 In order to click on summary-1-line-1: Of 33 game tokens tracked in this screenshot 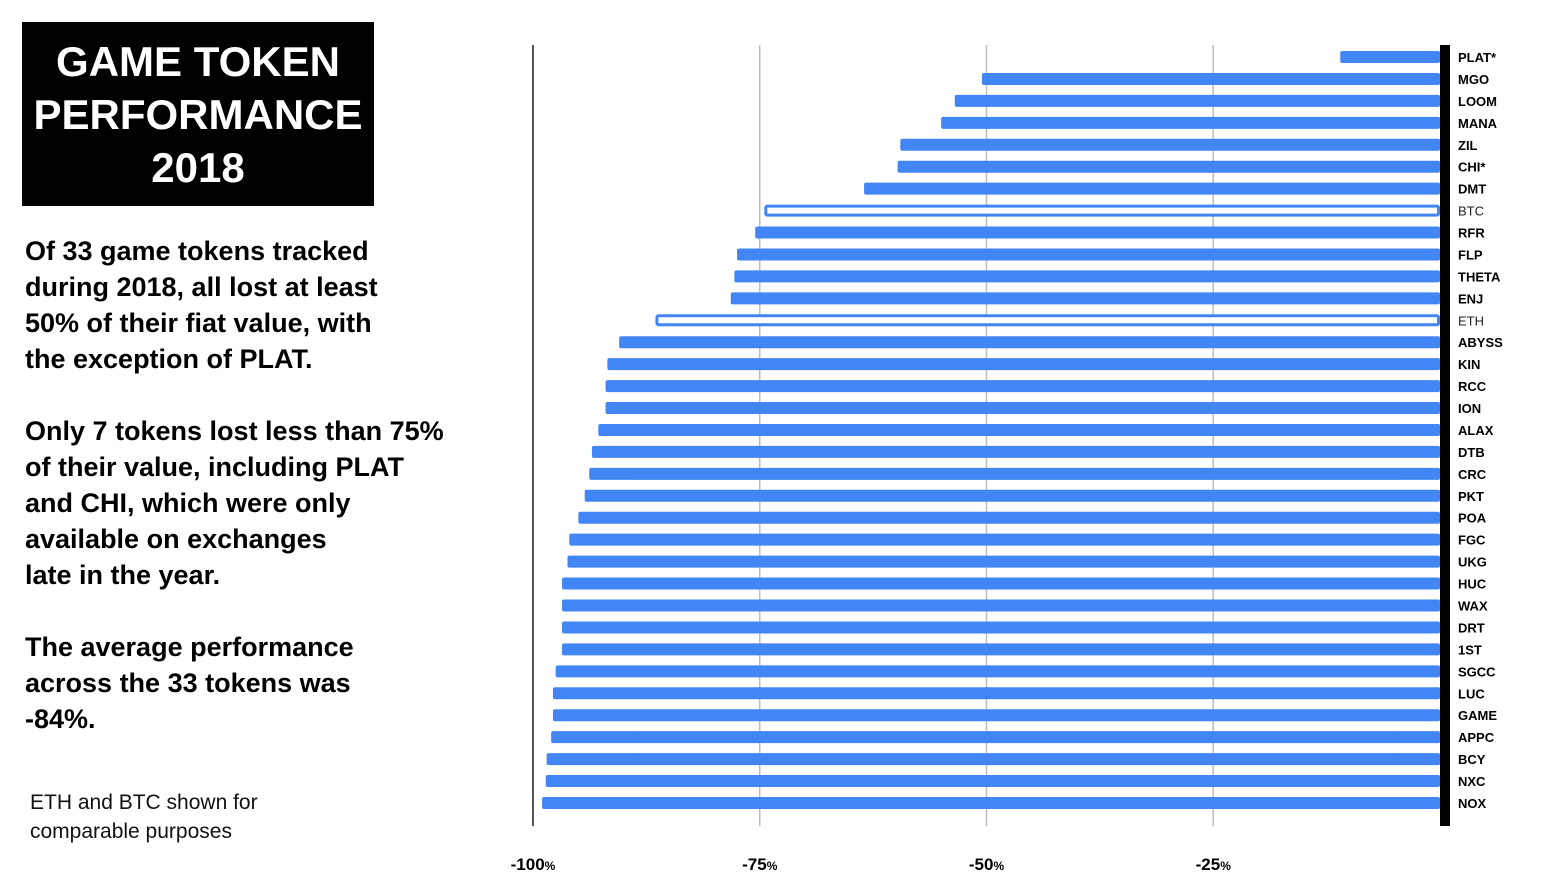, I will do `click(197, 251)`.